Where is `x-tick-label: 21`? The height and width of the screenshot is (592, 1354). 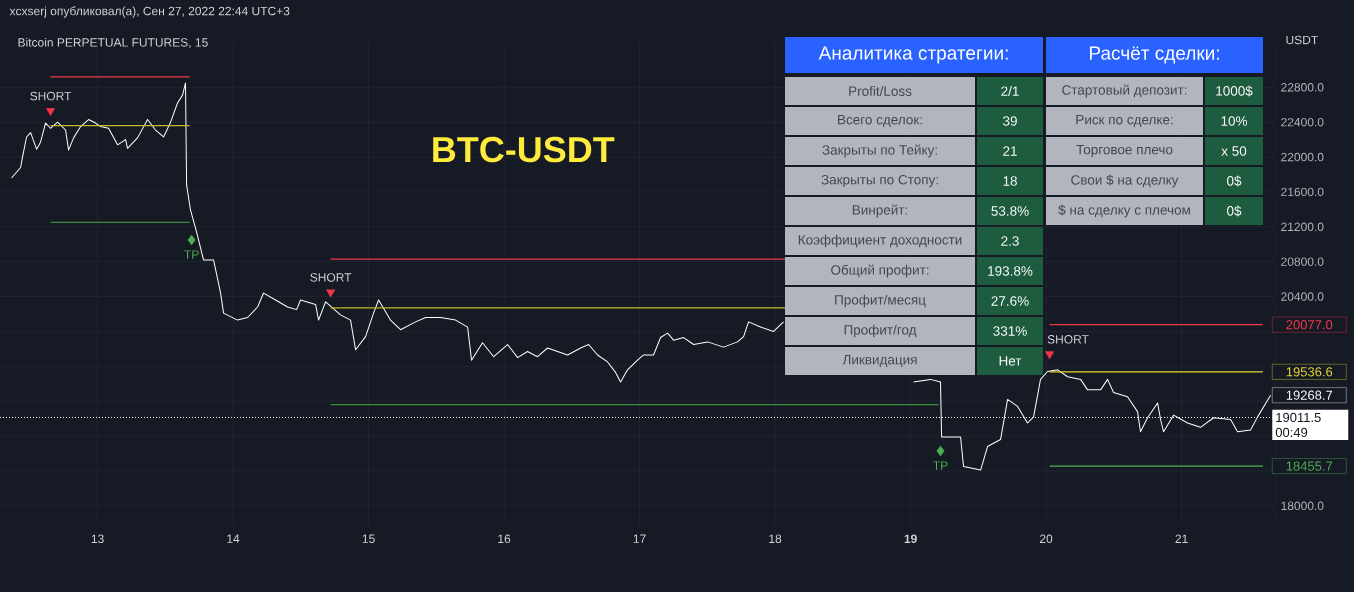
x-tick-label: 21 is located at coordinates (1181, 538).